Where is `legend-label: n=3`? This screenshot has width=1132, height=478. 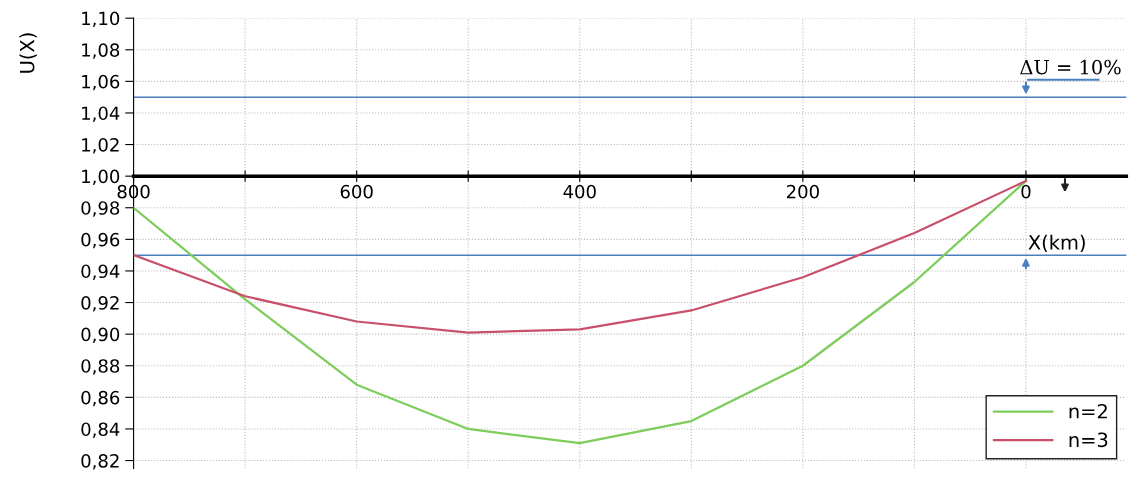
legend-label: n=3 is located at coordinates (1088, 440).